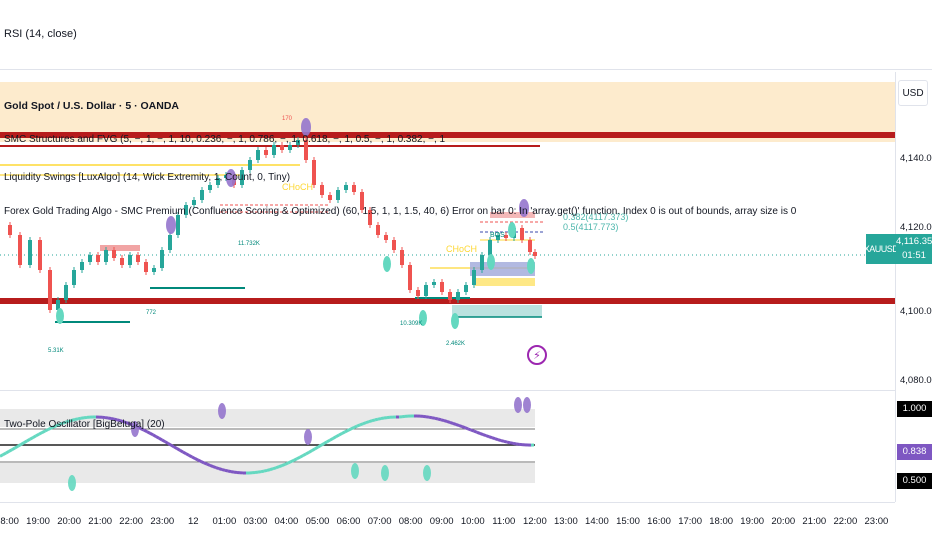 This screenshot has height=550, width=932. I want to click on count-label: 772, so click(151, 313).